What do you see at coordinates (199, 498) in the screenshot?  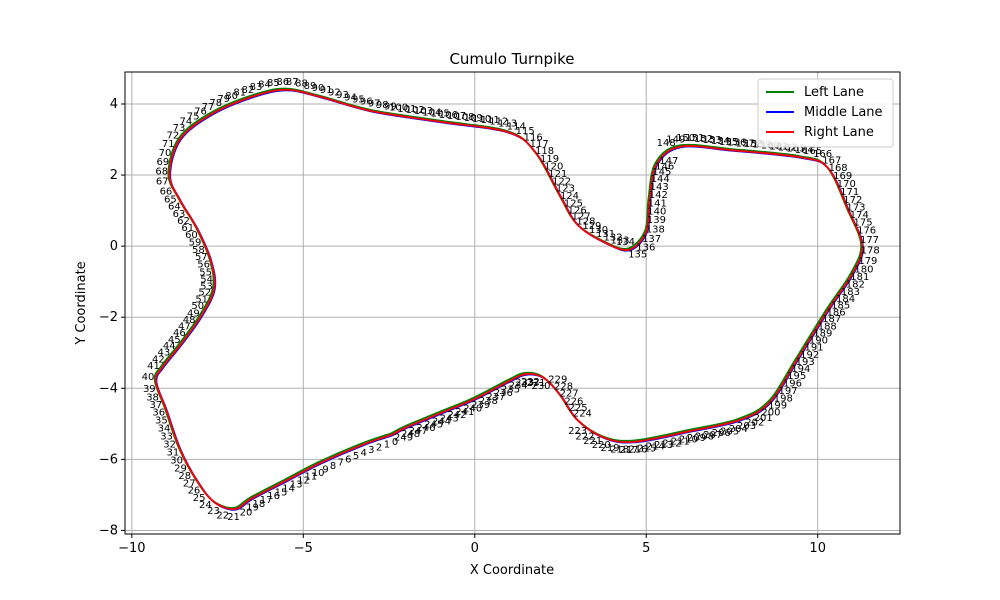 I see `waypoint-label: 25` at bounding box center [199, 498].